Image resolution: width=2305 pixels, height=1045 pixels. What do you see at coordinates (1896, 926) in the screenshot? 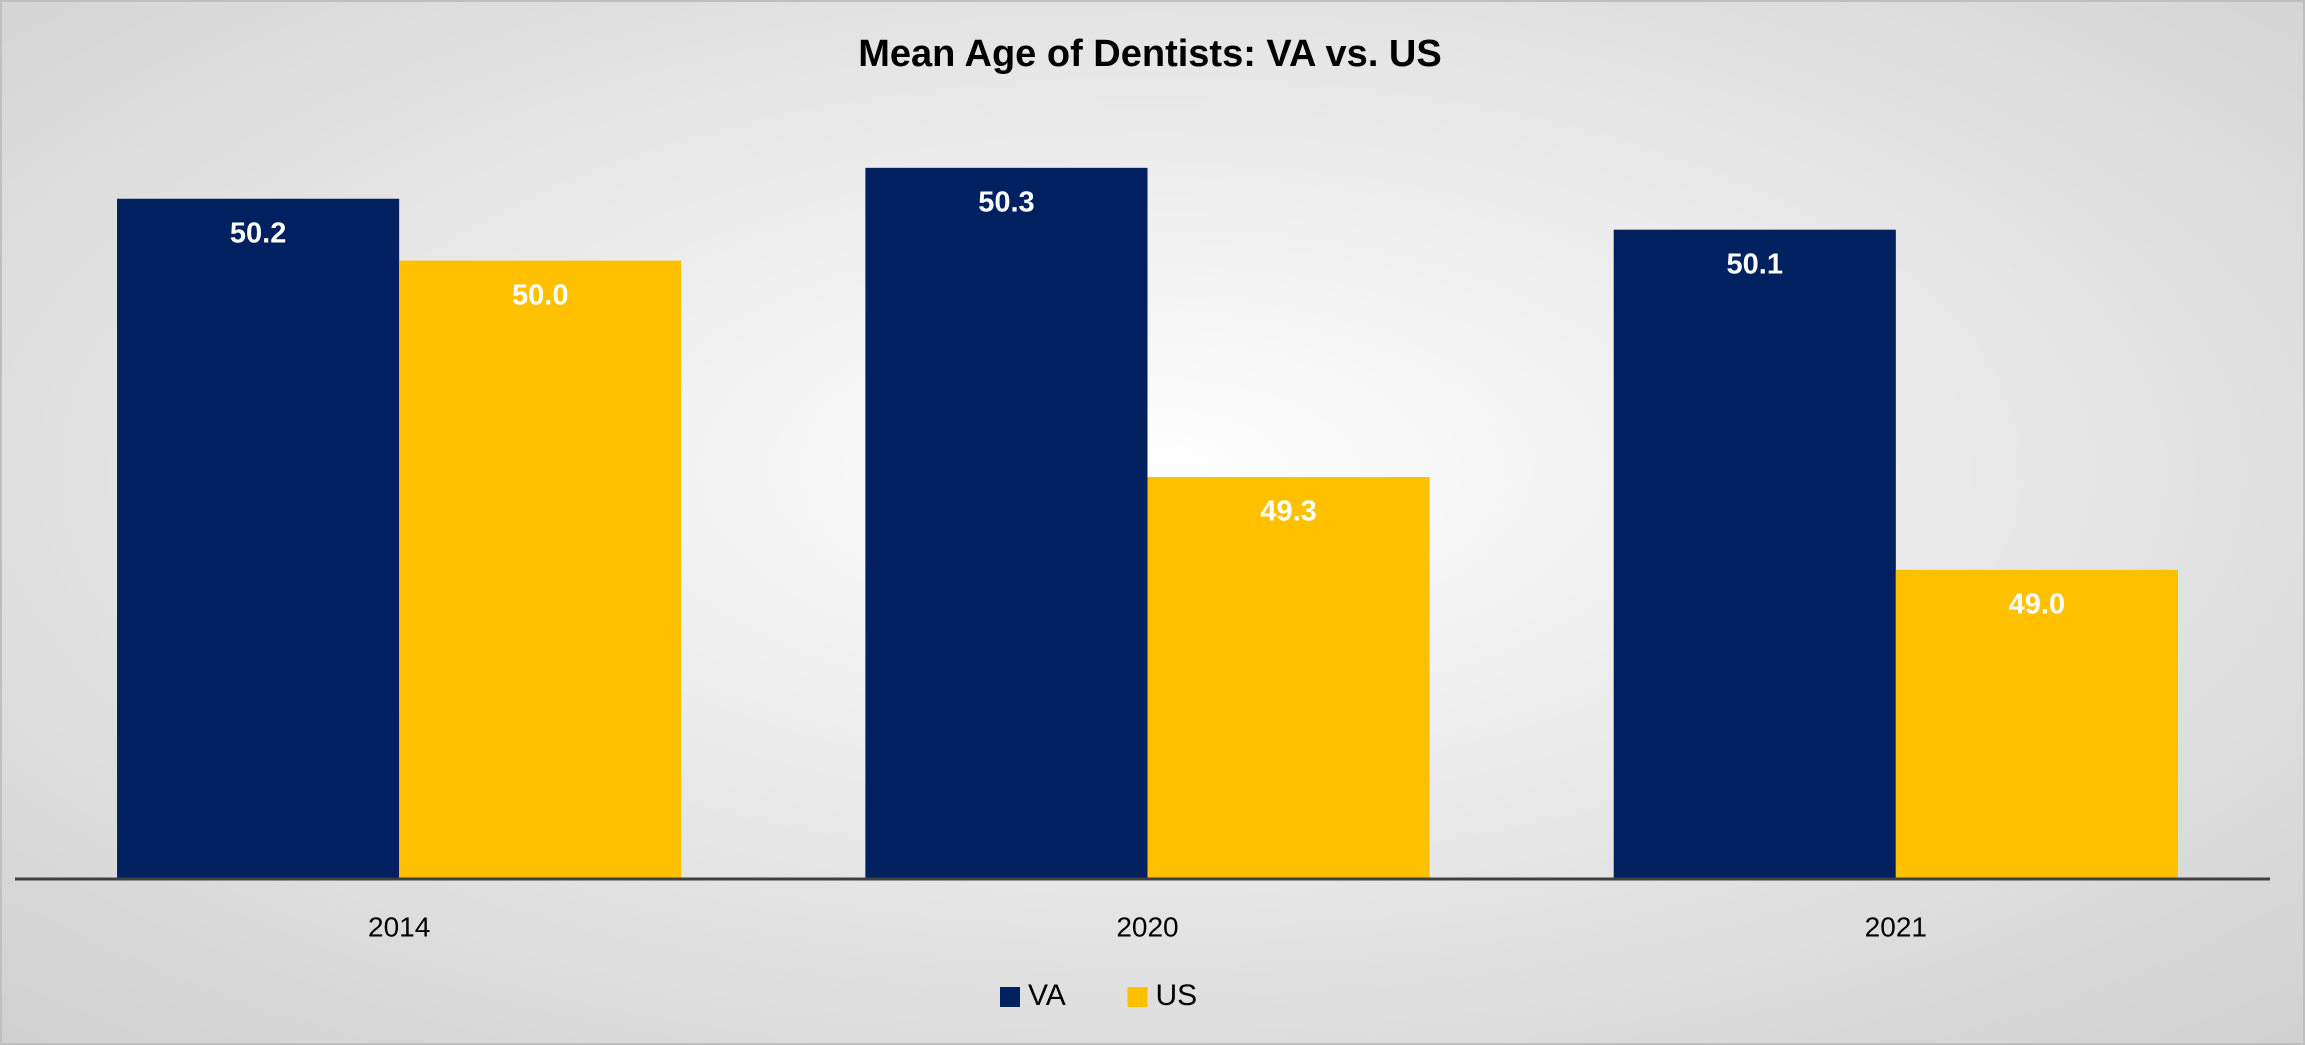
I see `x-tick-label: 2021` at bounding box center [1896, 926].